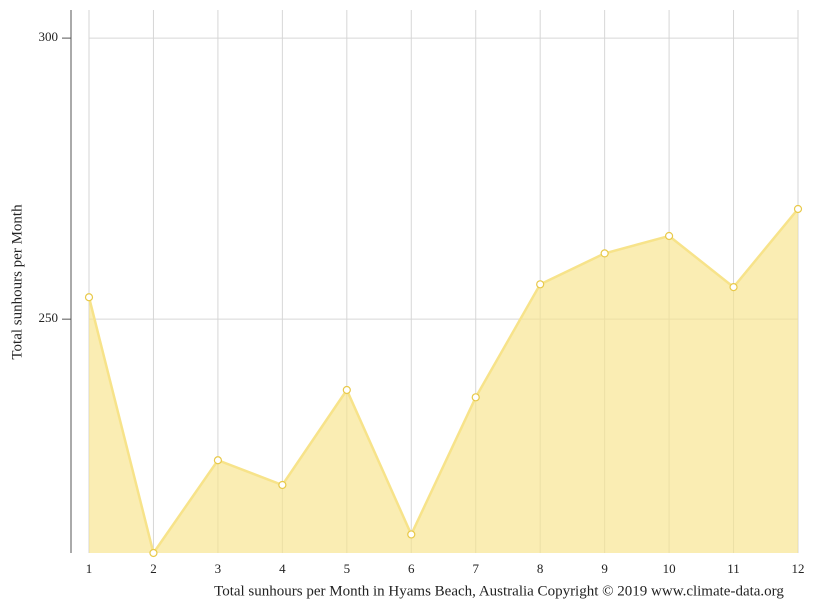  I want to click on x-tick-label: 6, so click(411, 568).